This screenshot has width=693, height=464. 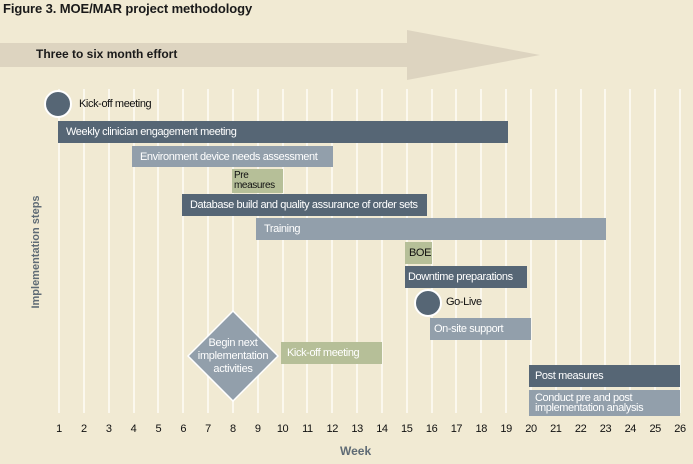 What do you see at coordinates (630, 429) in the screenshot?
I see `week-tick: 24` at bounding box center [630, 429].